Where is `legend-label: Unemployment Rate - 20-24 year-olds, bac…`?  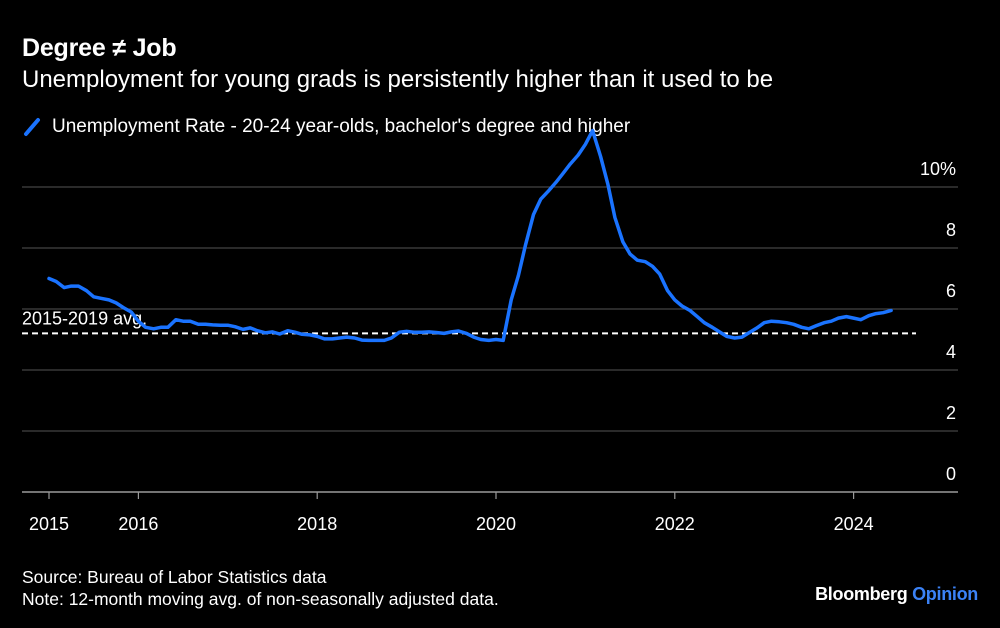 legend-label: Unemployment Rate - 20-24 year-olds, bac… is located at coordinates (341, 126).